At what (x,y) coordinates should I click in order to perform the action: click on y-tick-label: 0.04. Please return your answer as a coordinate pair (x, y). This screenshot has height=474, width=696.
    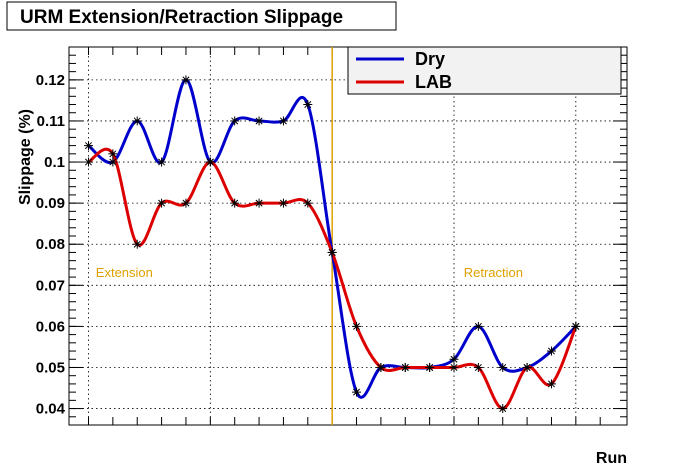
    Looking at the image, I should click on (51, 409).